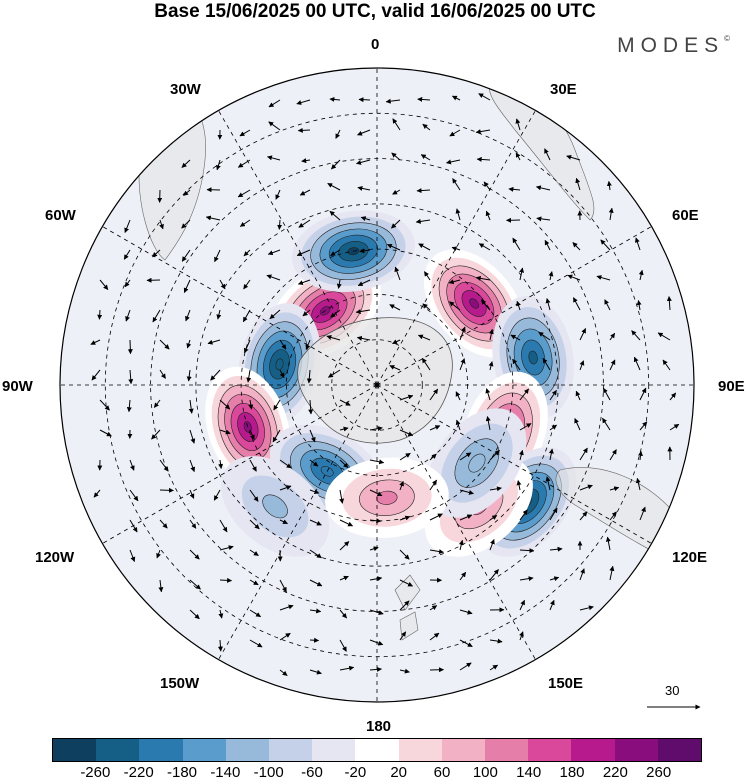  Describe the element at coordinates (731, 386) in the screenshot. I see `lon-label-90e: 90E` at that location.